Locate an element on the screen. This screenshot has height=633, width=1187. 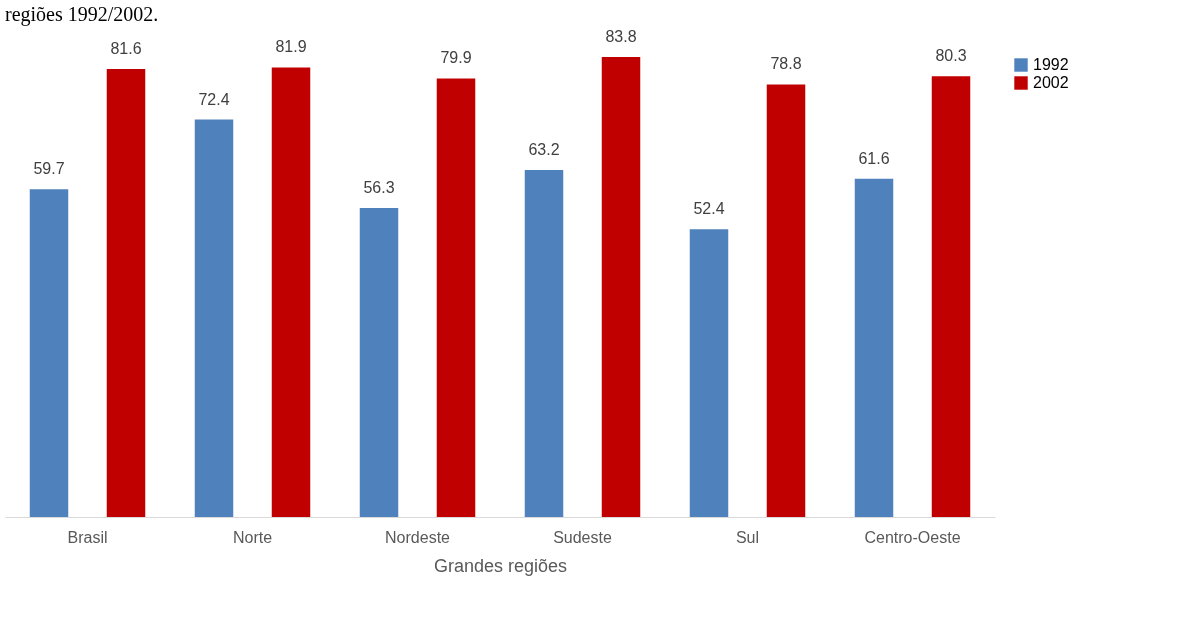
data-label: 80.3 is located at coordinates (951, 56).